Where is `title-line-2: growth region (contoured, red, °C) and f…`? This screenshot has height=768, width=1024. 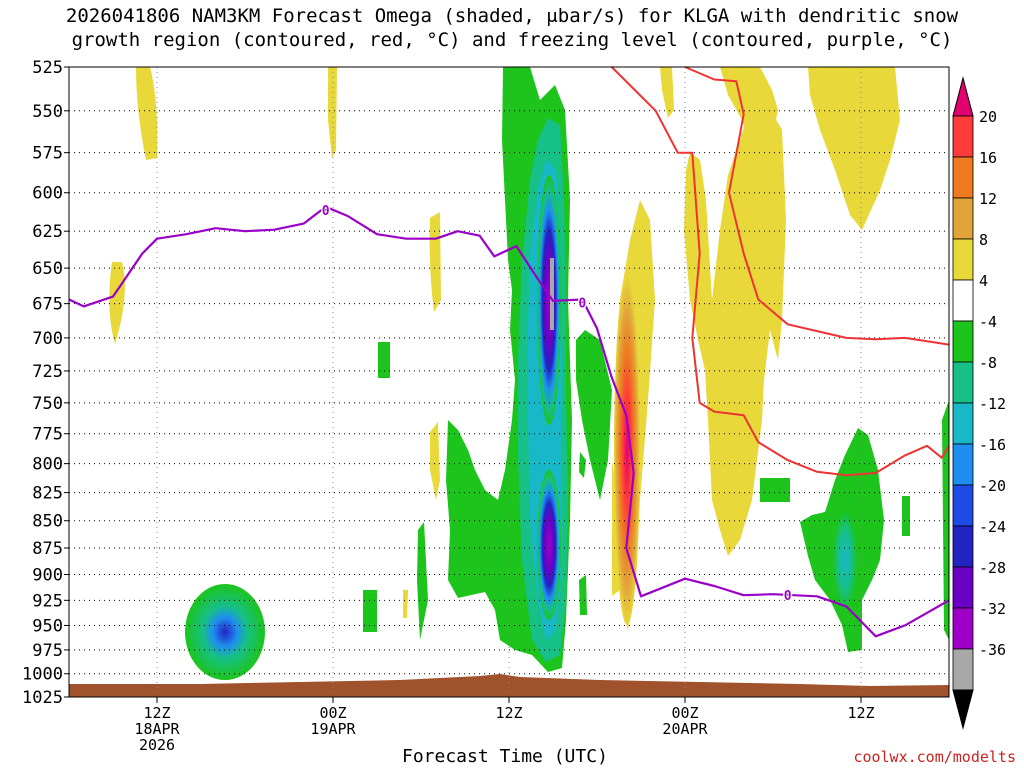 title-line-2: growth region (contoured, red, °C) and f… is located at coordinates (512, 40).